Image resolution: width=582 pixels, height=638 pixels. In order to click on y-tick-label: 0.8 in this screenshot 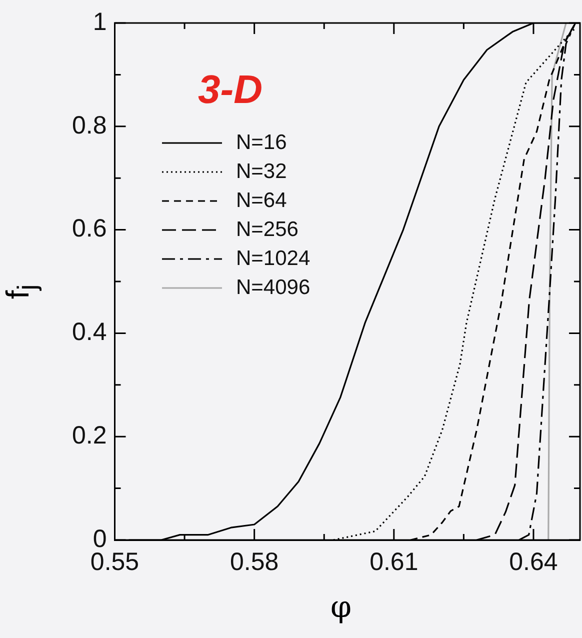, I will do `click(89, 125)`.